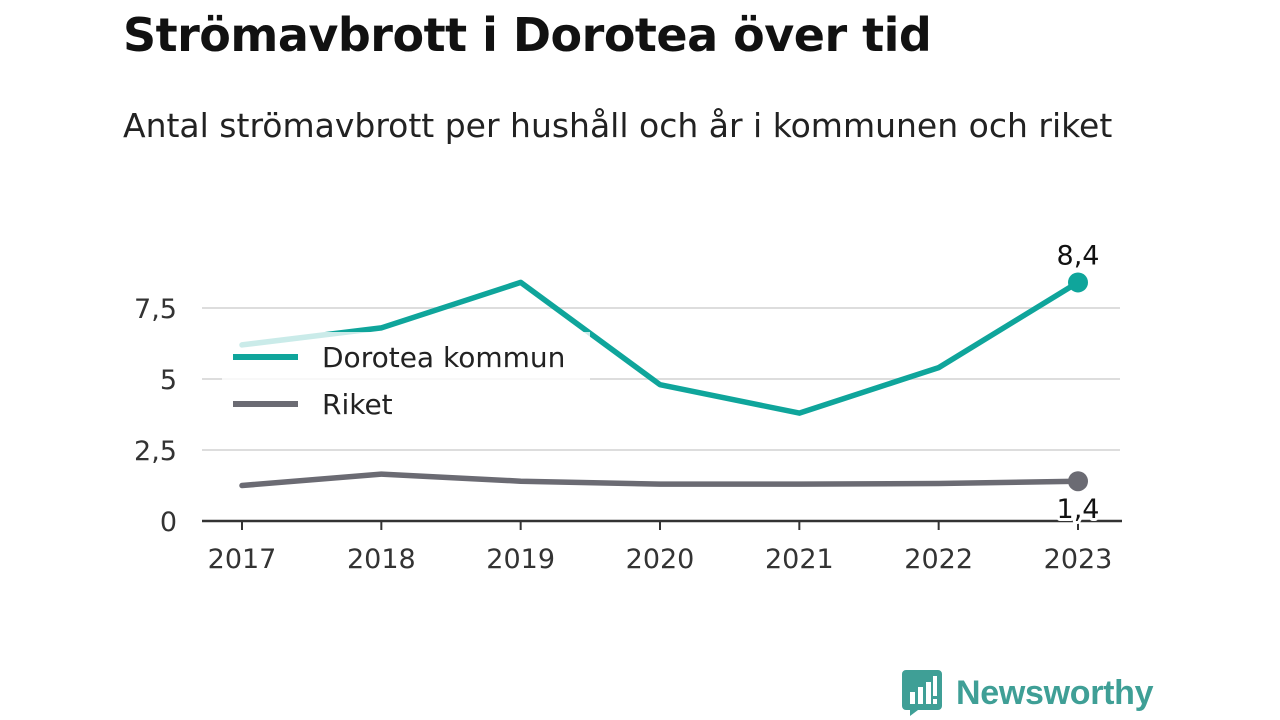  Describe the element at coordinates (520, 559) in the screenshot. I see `x-tick-label: 2019` at that location.